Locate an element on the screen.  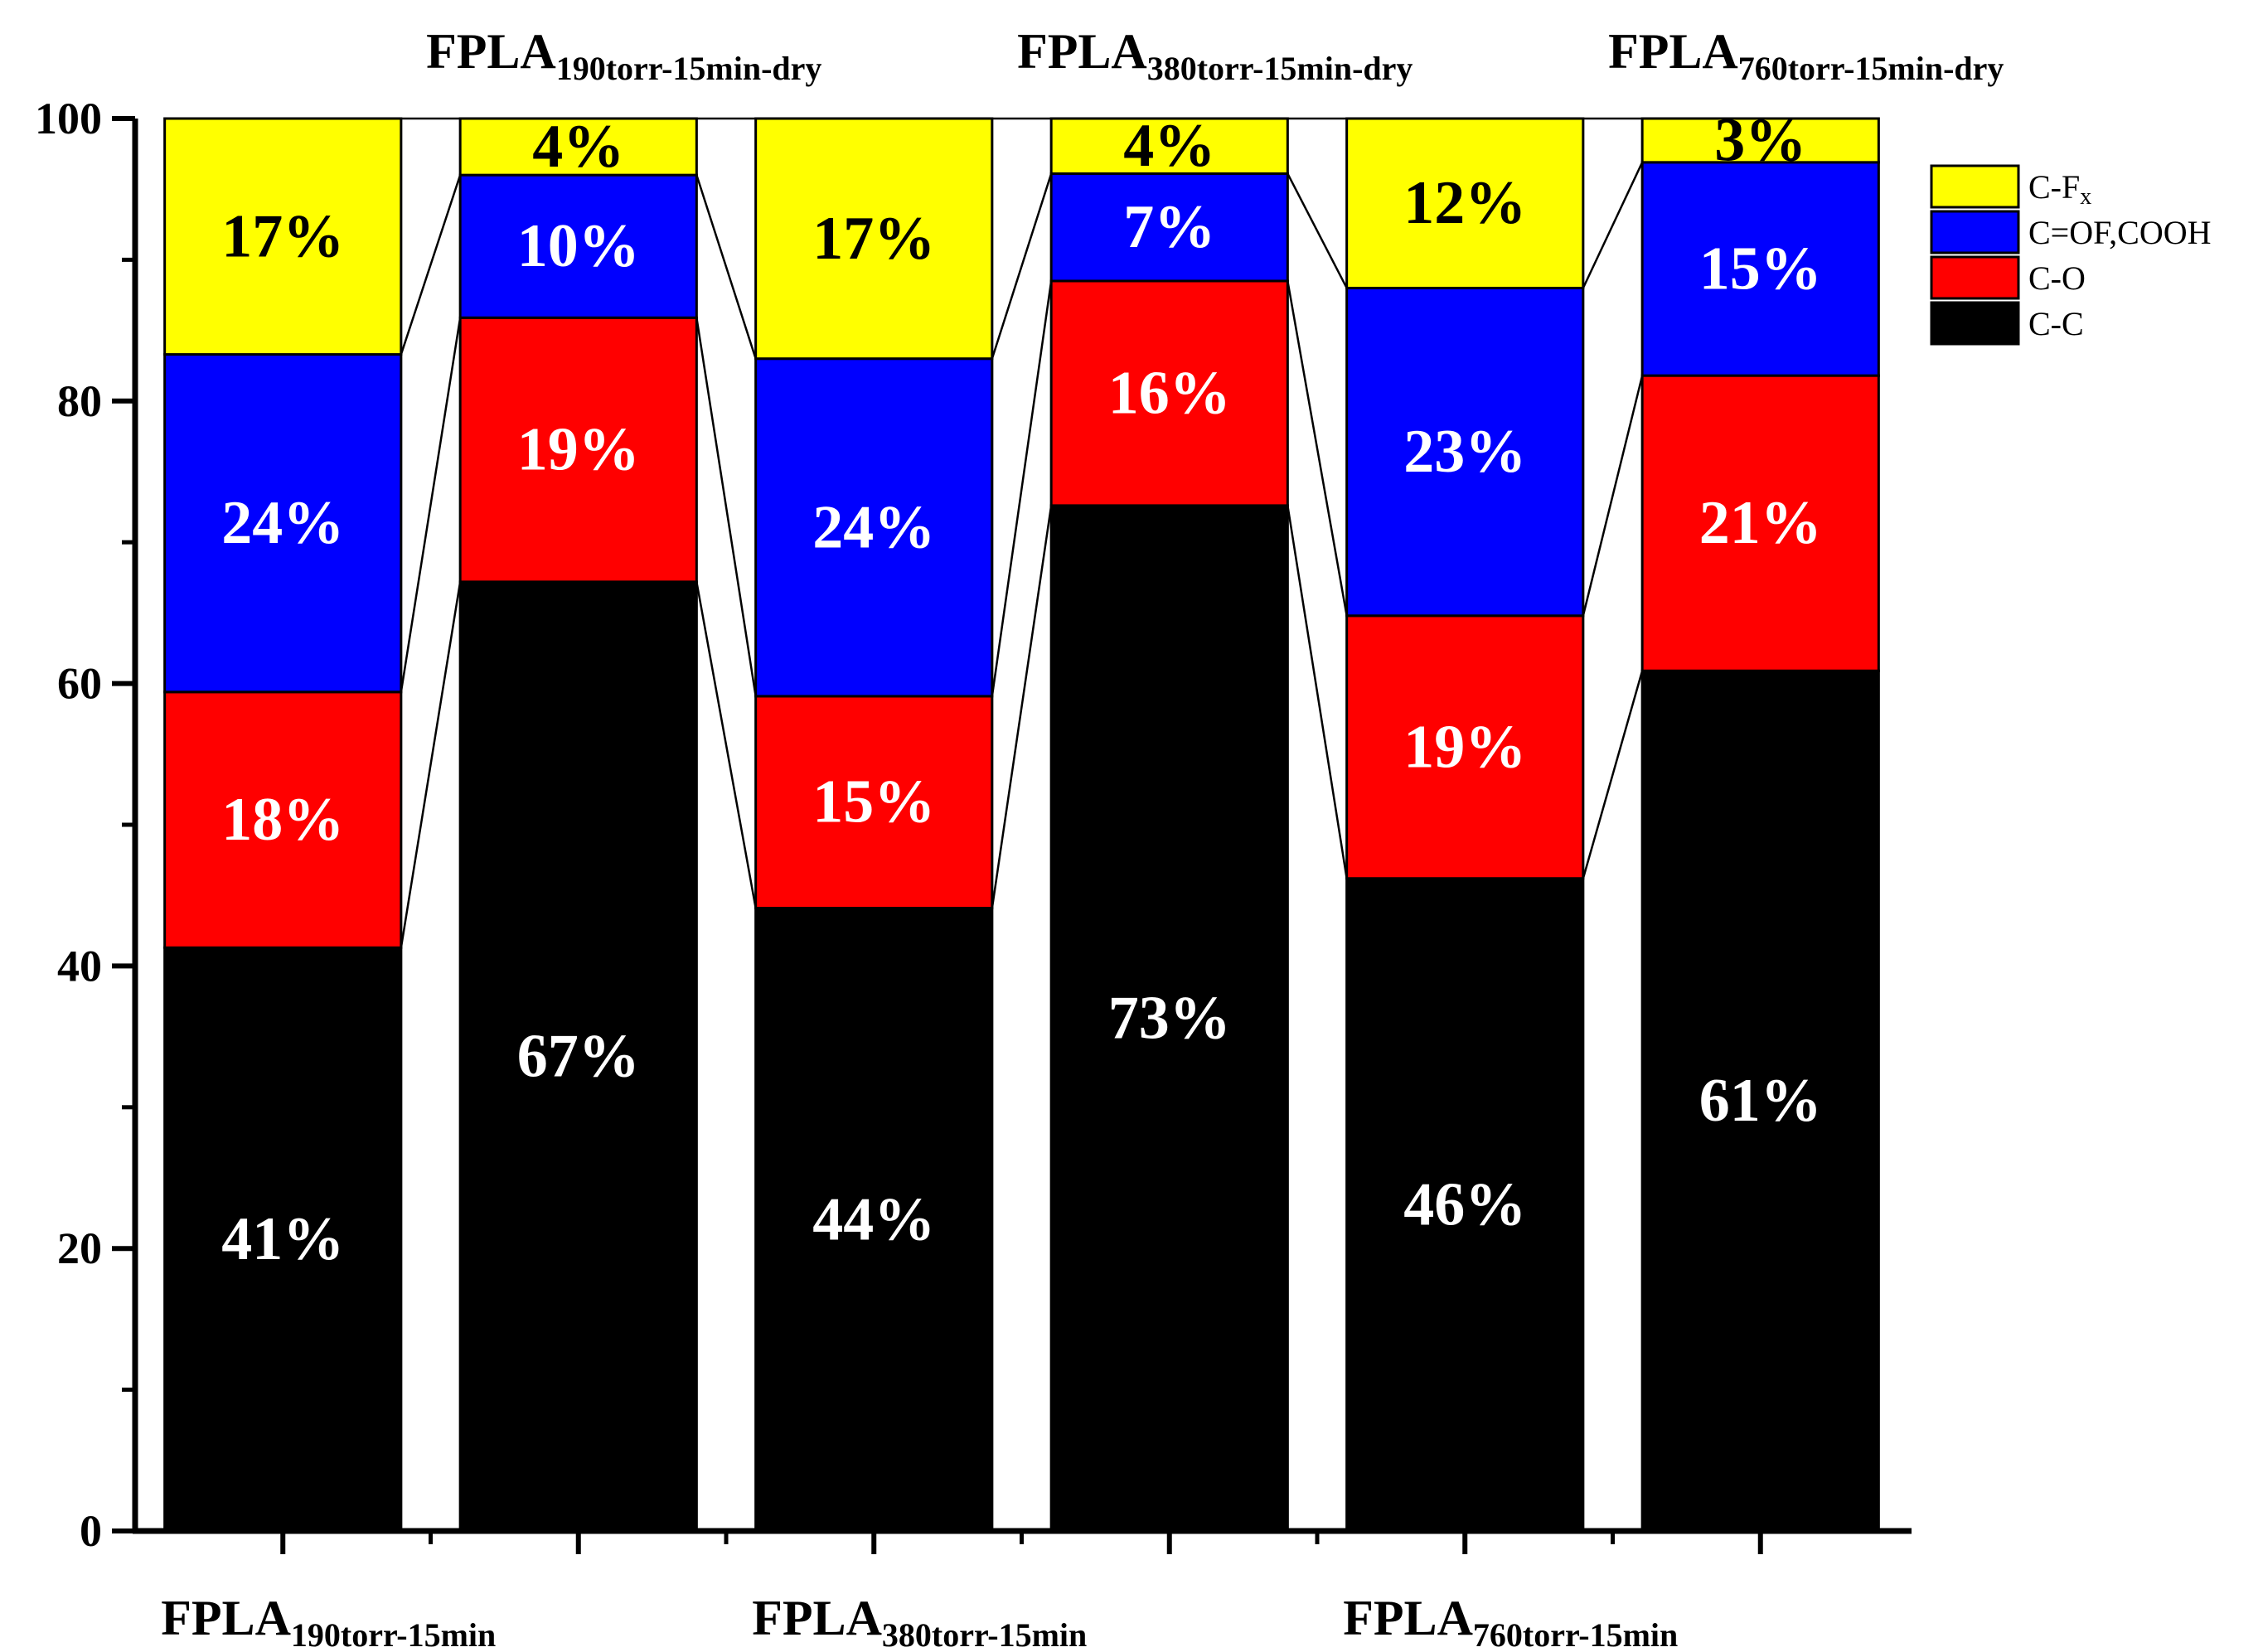
y-tick-label: 0 is located at coordinates (91, 1531).